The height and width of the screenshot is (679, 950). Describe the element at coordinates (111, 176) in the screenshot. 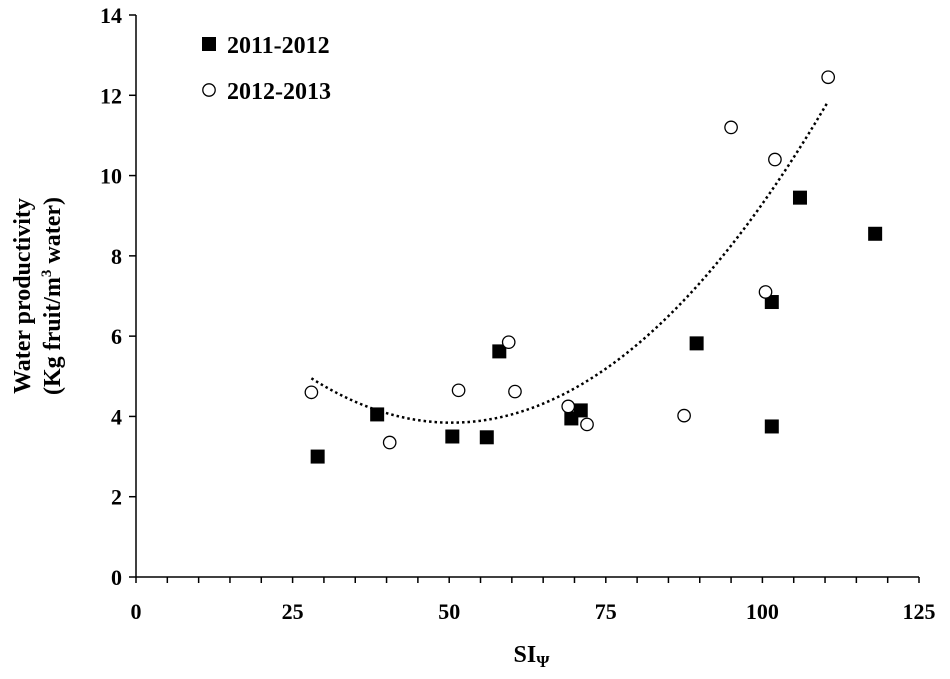

I see `y-tick-label: 10` at that location.